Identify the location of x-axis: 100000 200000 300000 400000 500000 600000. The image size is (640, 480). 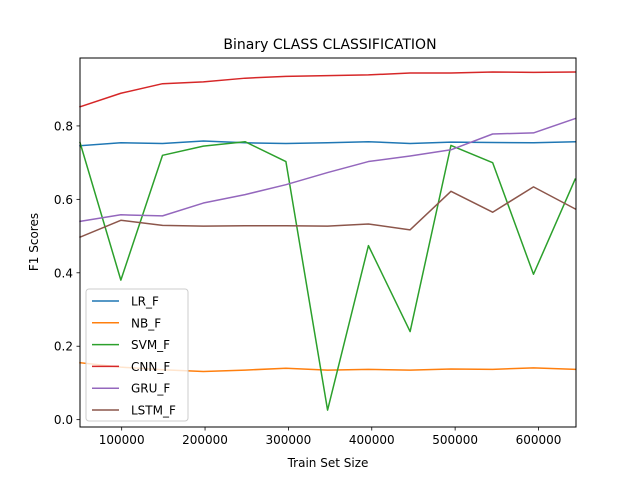
(330, 437).